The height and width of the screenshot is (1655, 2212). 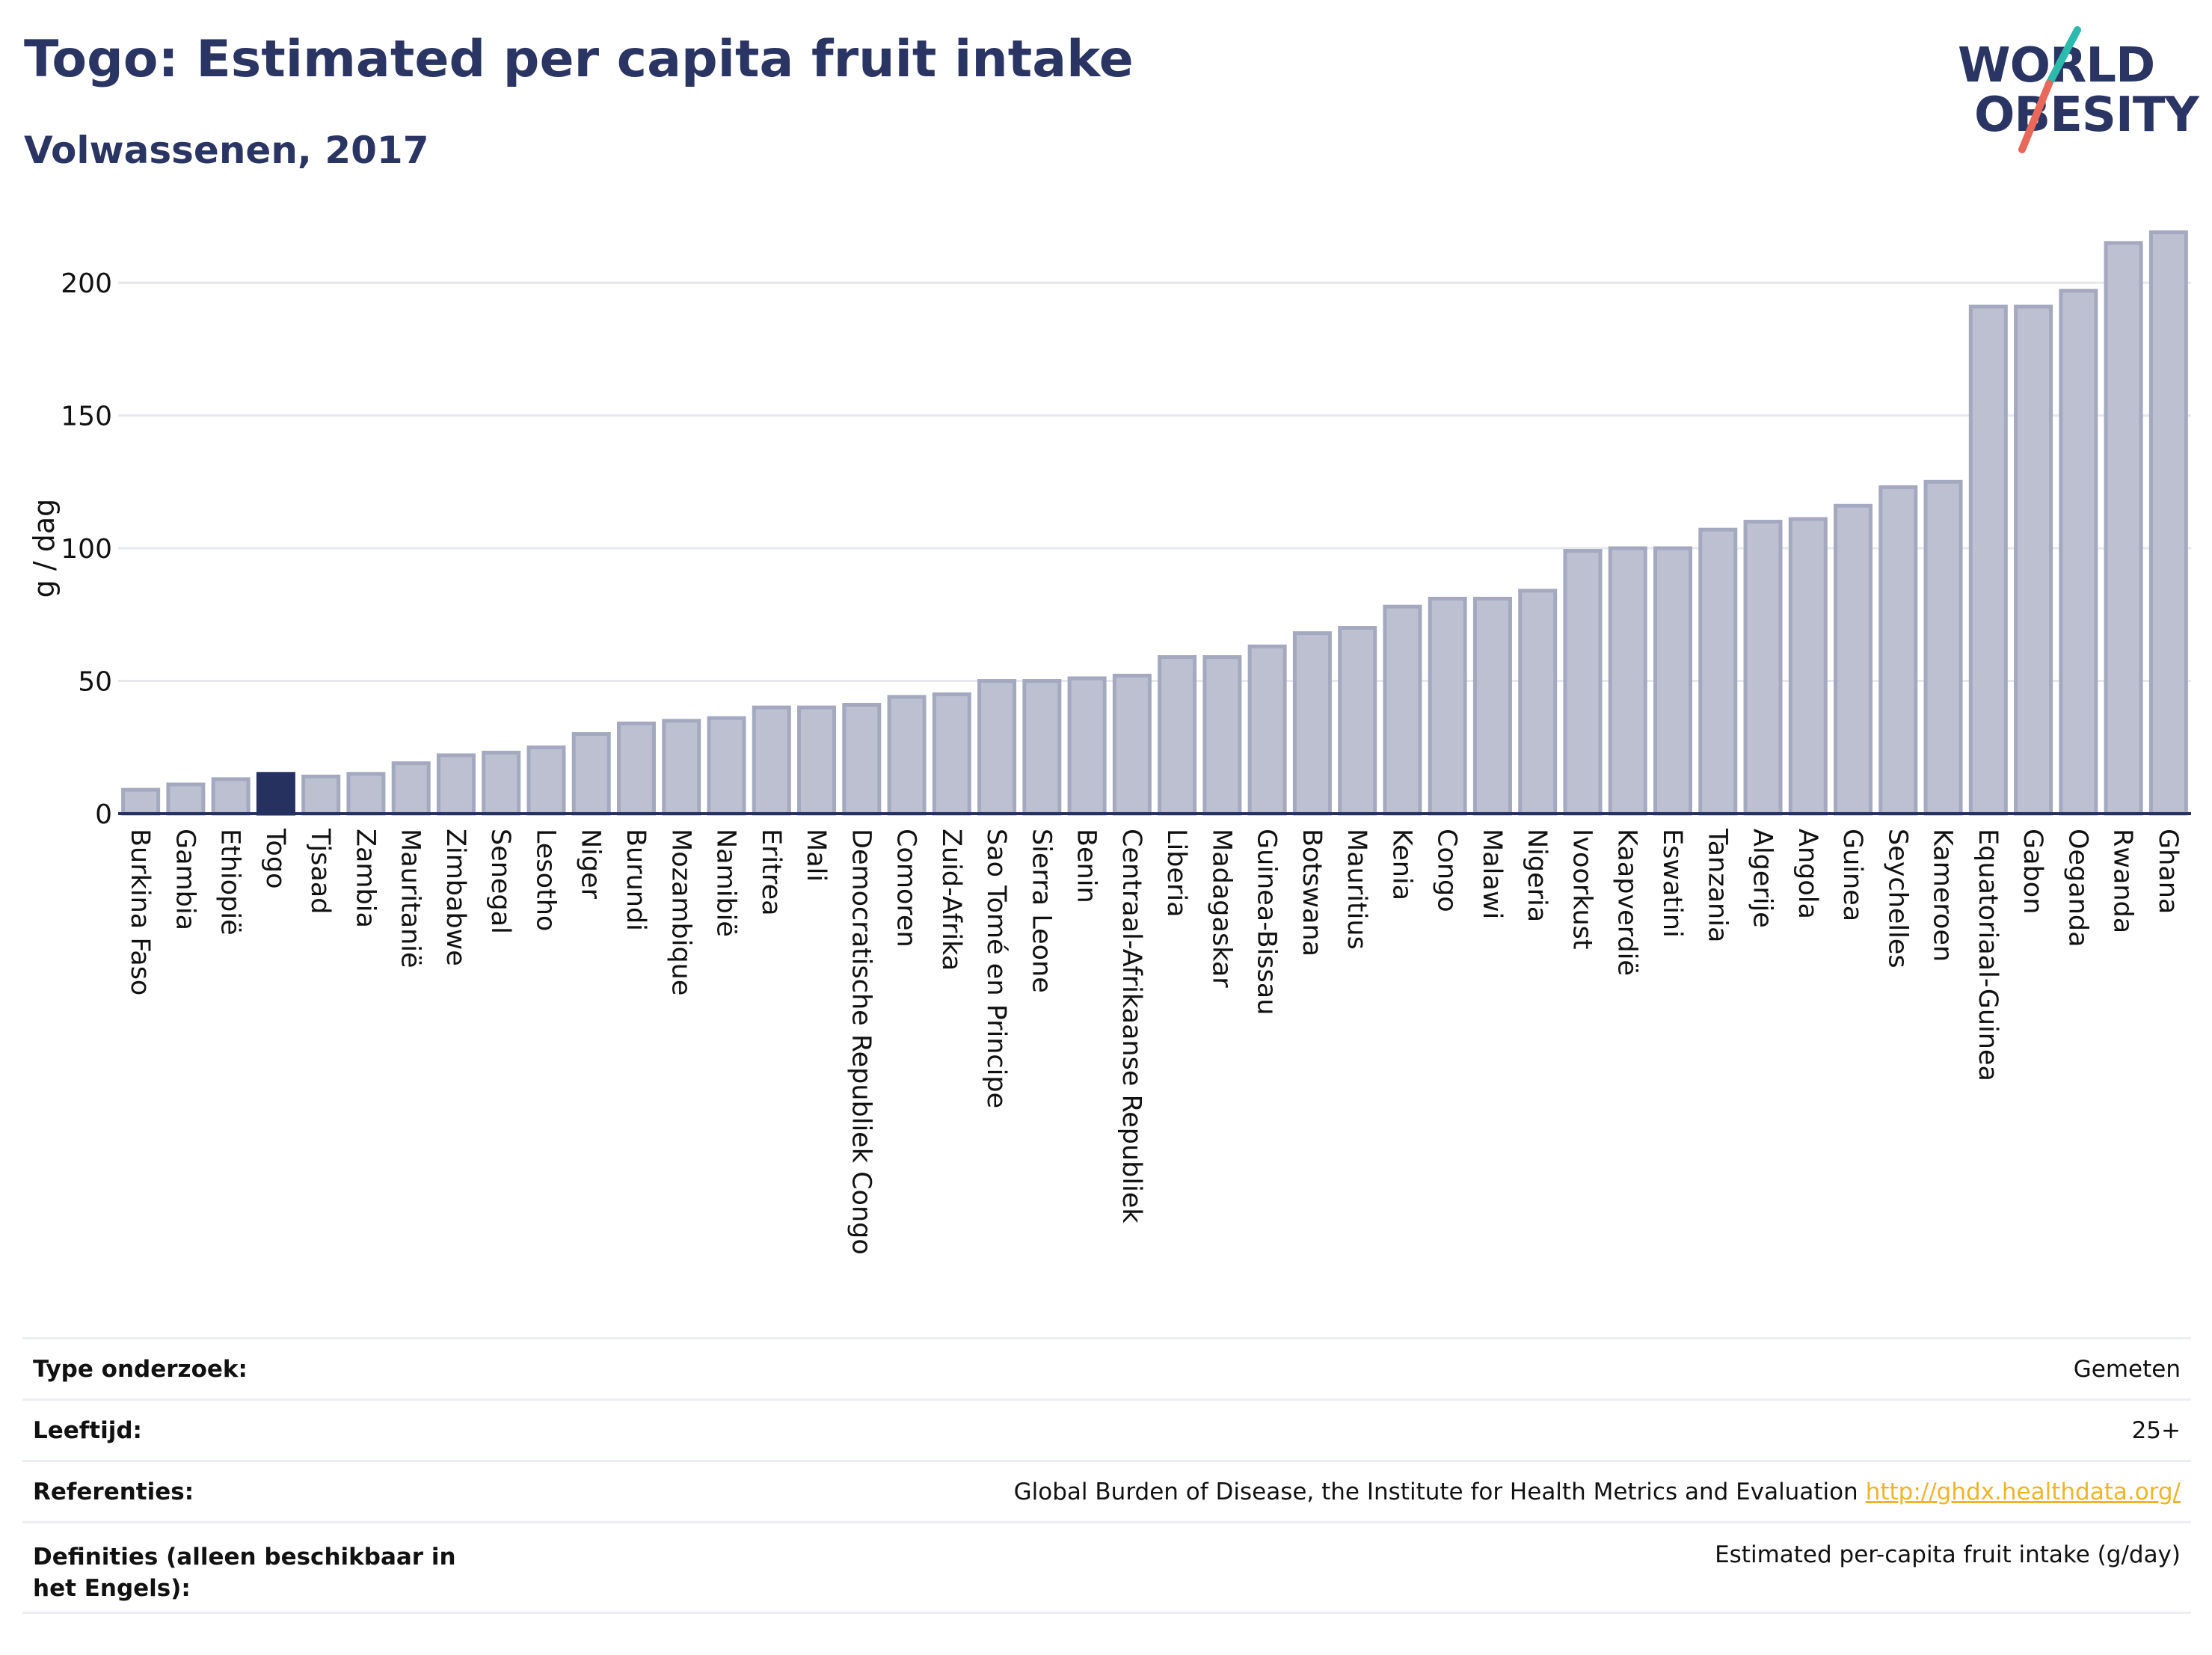 I want to click on x-tick-label: Mauritanië, so click(x=410, y=898).